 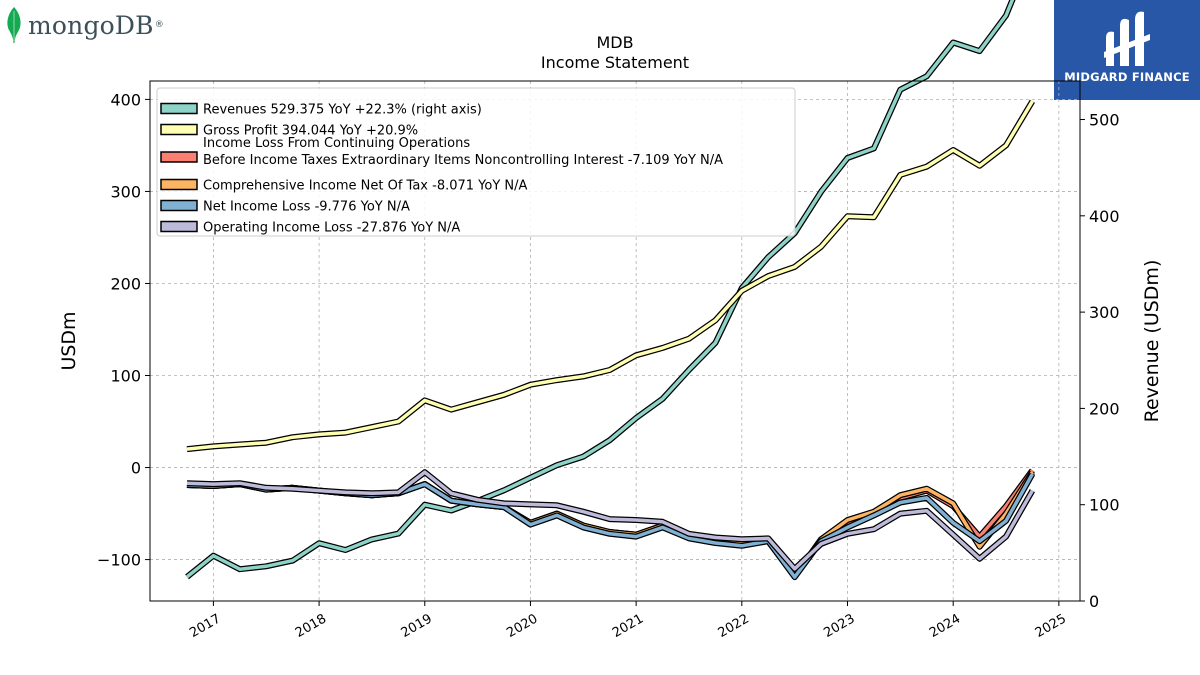 What do you see at coordinates (331, 228) in the screenshot?
I see `legend-label: Operating Income Loss -27.876 YoY N/A` at bounding box center [331, 228].